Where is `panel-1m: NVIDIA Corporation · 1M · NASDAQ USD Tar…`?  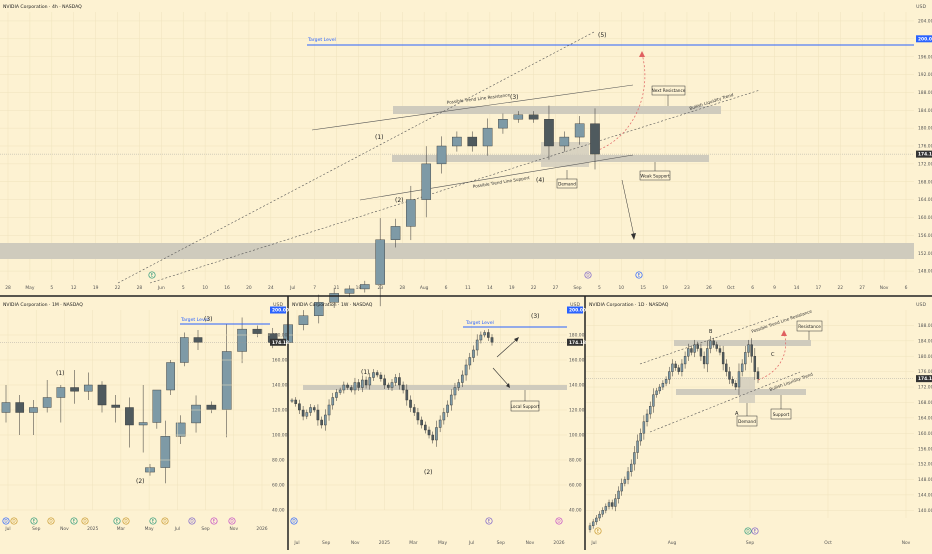
panel-1m: NVIDIA Corporation · 1M · NASDAQ USD Tar… is located at coordinates (144, 417).